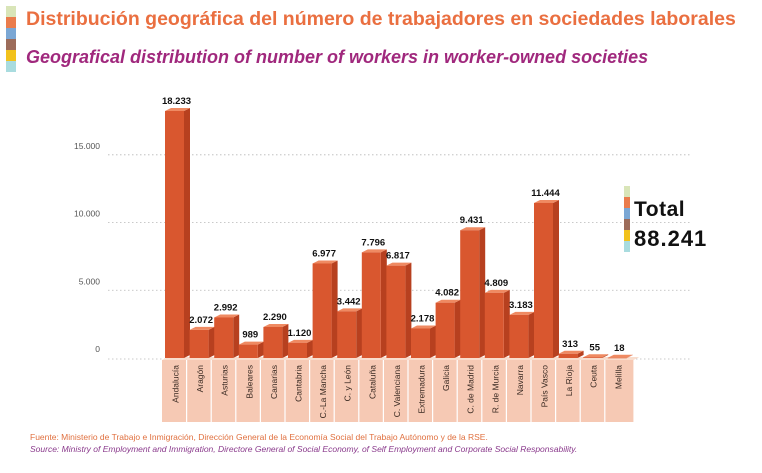 The width and height of the screenshot is (762, 473). Describe the element at coordinates (520, 380) in the screenshot. I see `category-label: Navarra` at that location.